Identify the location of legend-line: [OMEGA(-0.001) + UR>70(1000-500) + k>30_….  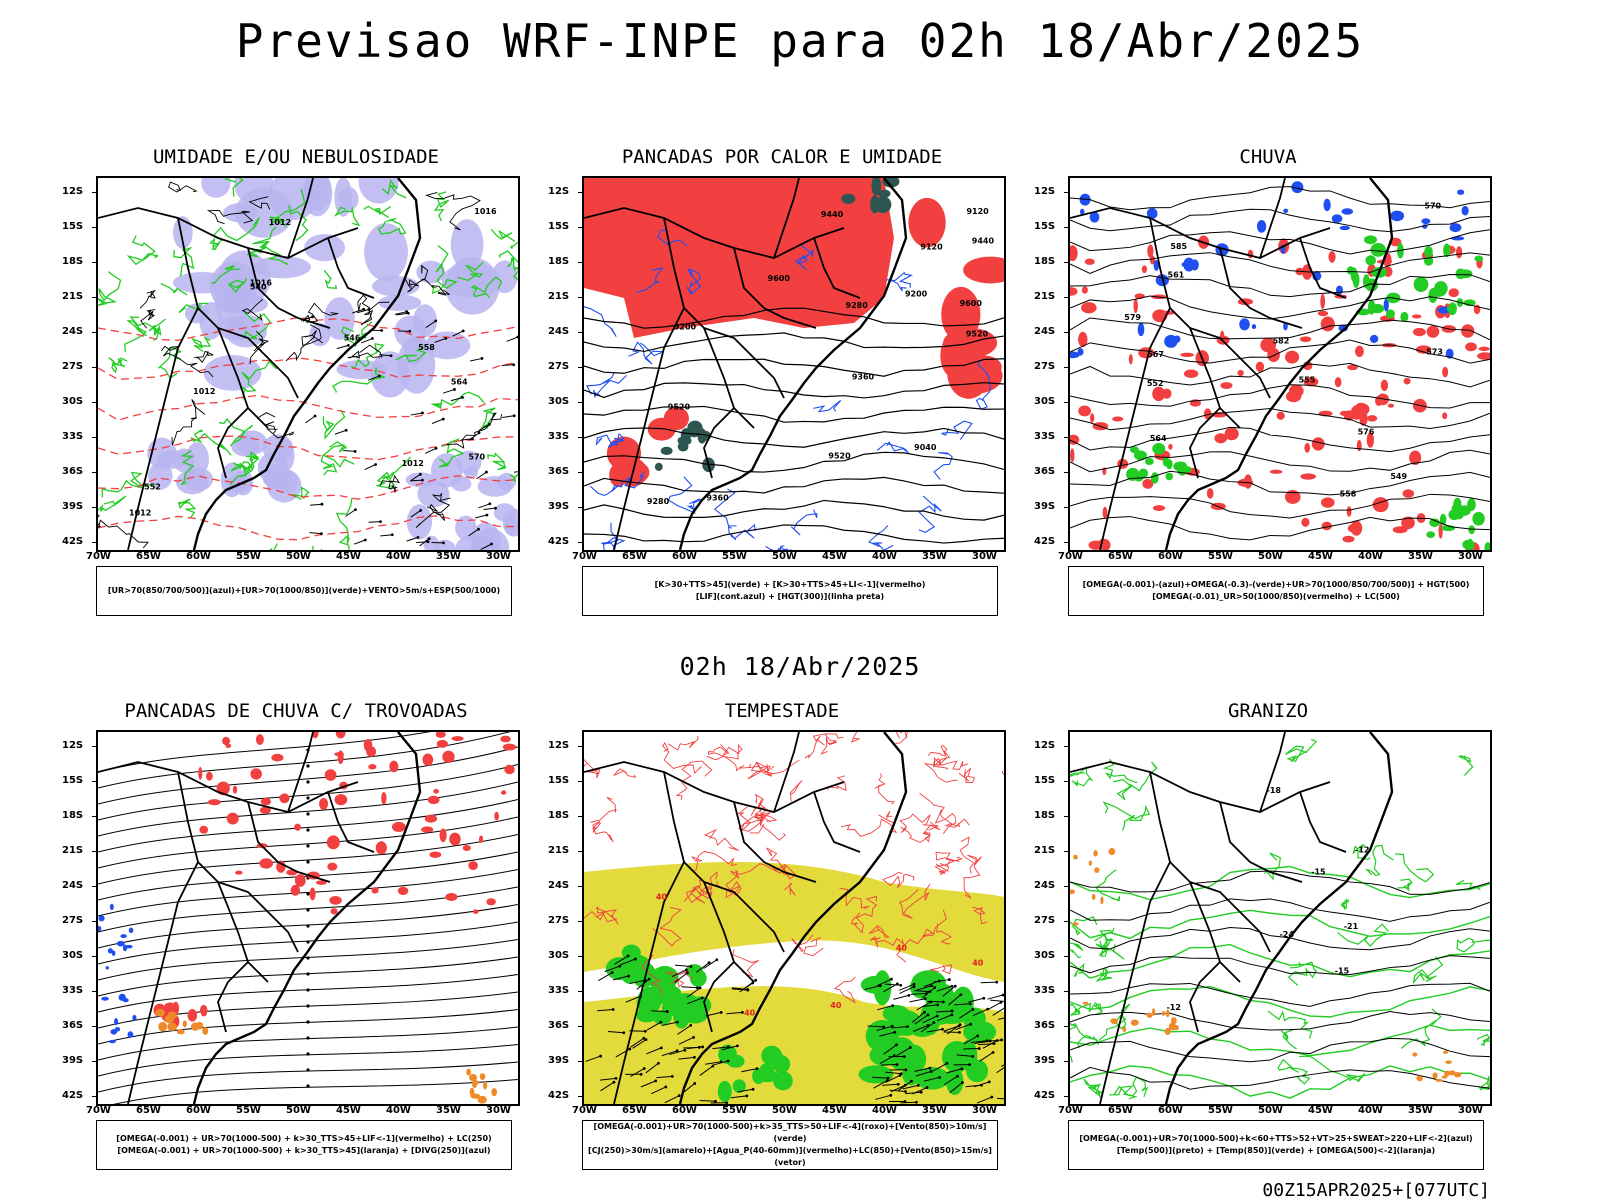
(304, 1151).